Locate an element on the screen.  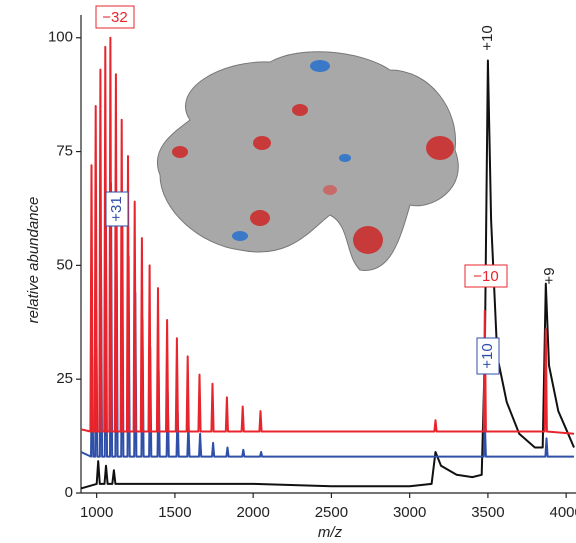
x-tick-label: 3000 is located at coordinates (409, 512).